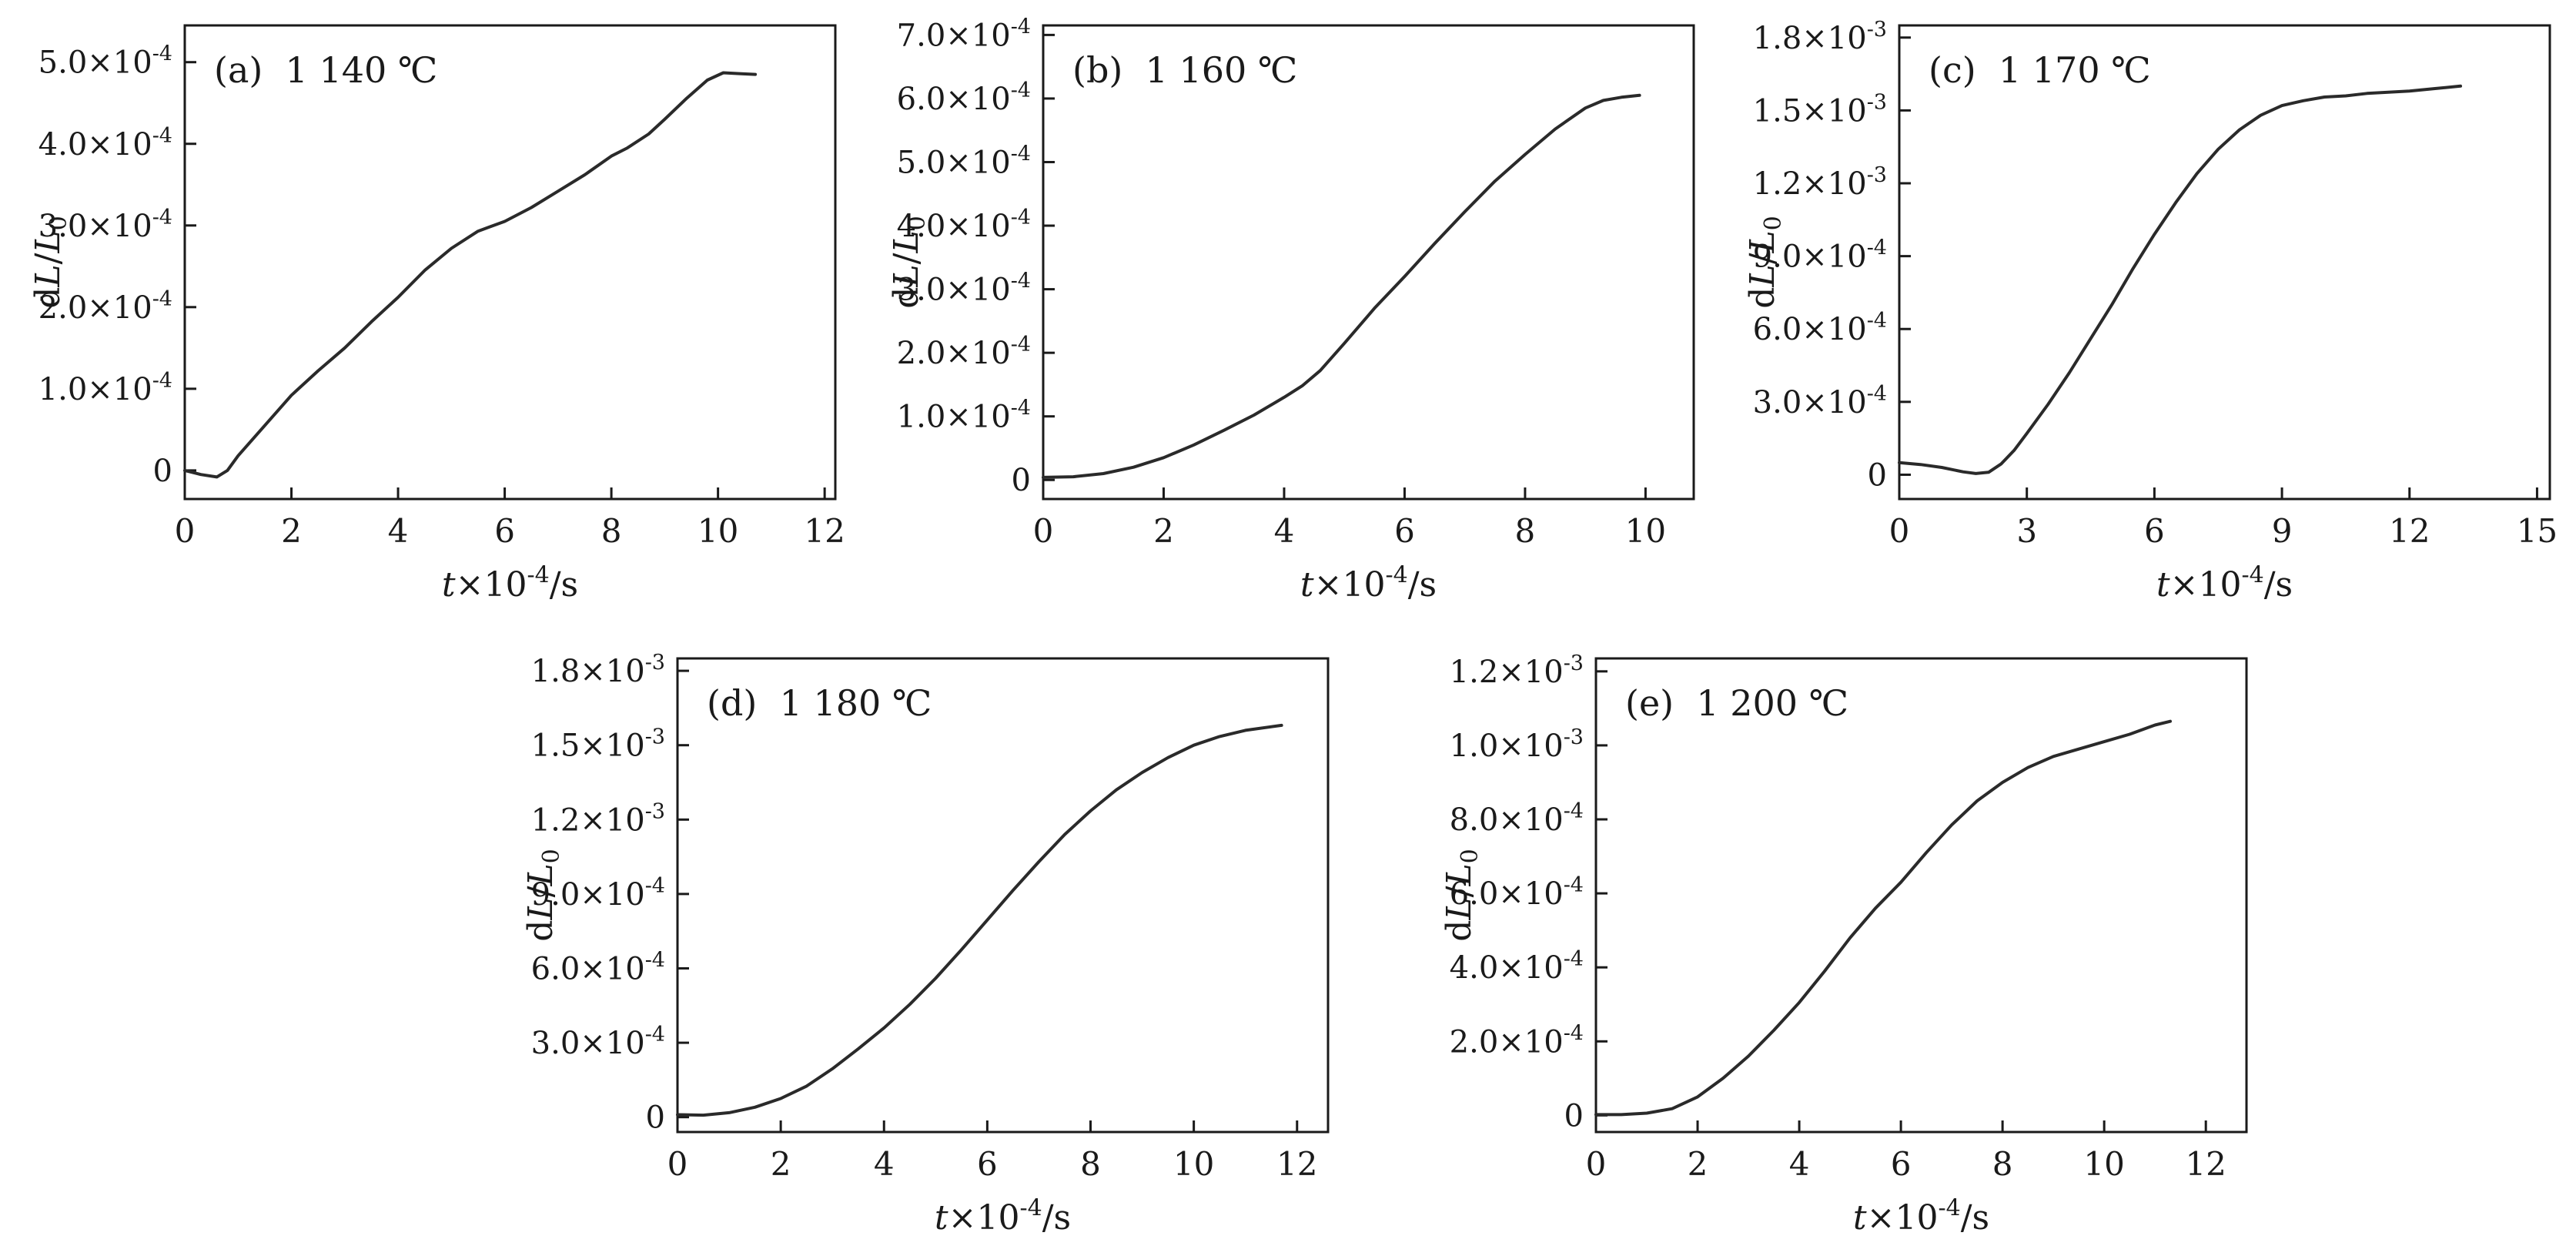 The width and height of the screenshot is (2576, 1256). What do you see at coordinates (964, 34) in the screenshot?
I see `y-tick-label: 7.0×10⁻⁴` at bounding box center [964, 34].